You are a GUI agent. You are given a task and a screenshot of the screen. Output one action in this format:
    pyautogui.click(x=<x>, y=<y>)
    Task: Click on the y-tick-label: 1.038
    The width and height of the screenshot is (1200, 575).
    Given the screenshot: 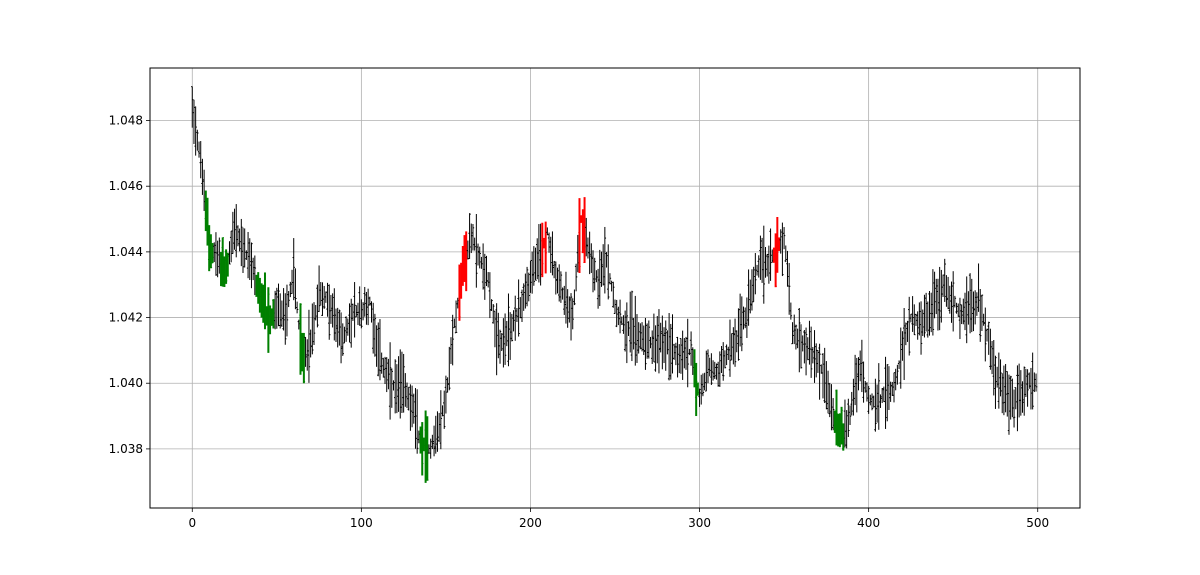 What is the action you would take?
    pyautogui.click(x=126, y=449)
    